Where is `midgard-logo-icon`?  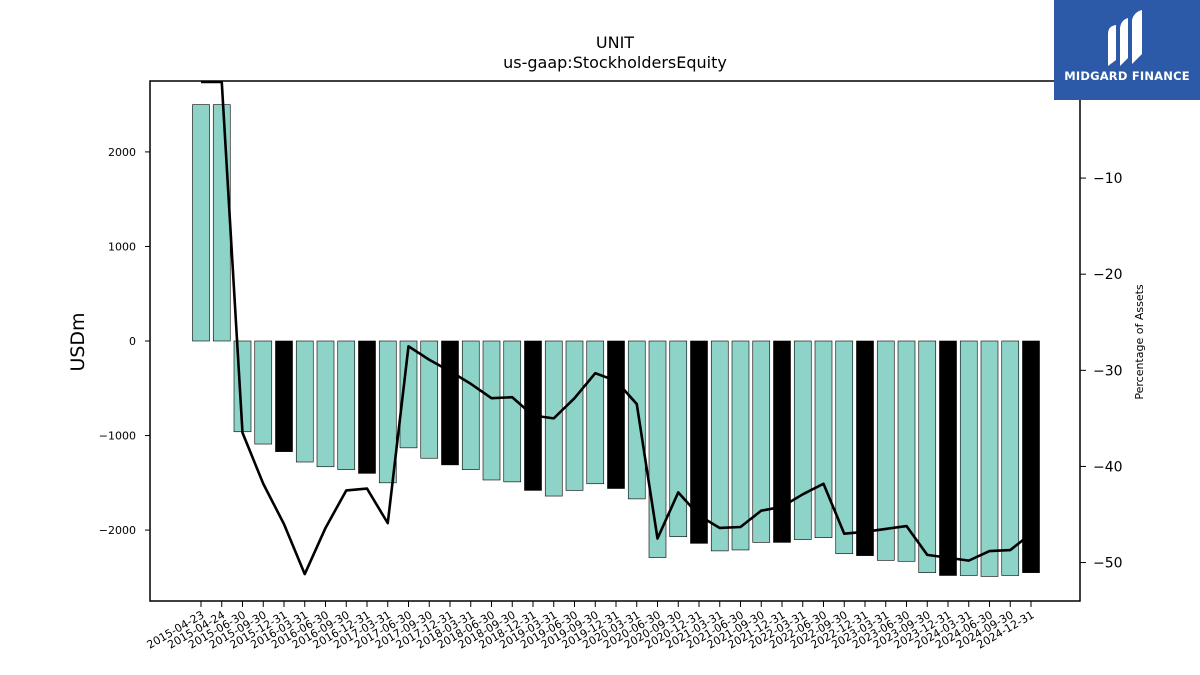
midgard-logo-icon is located at coordinates (1125, 38).